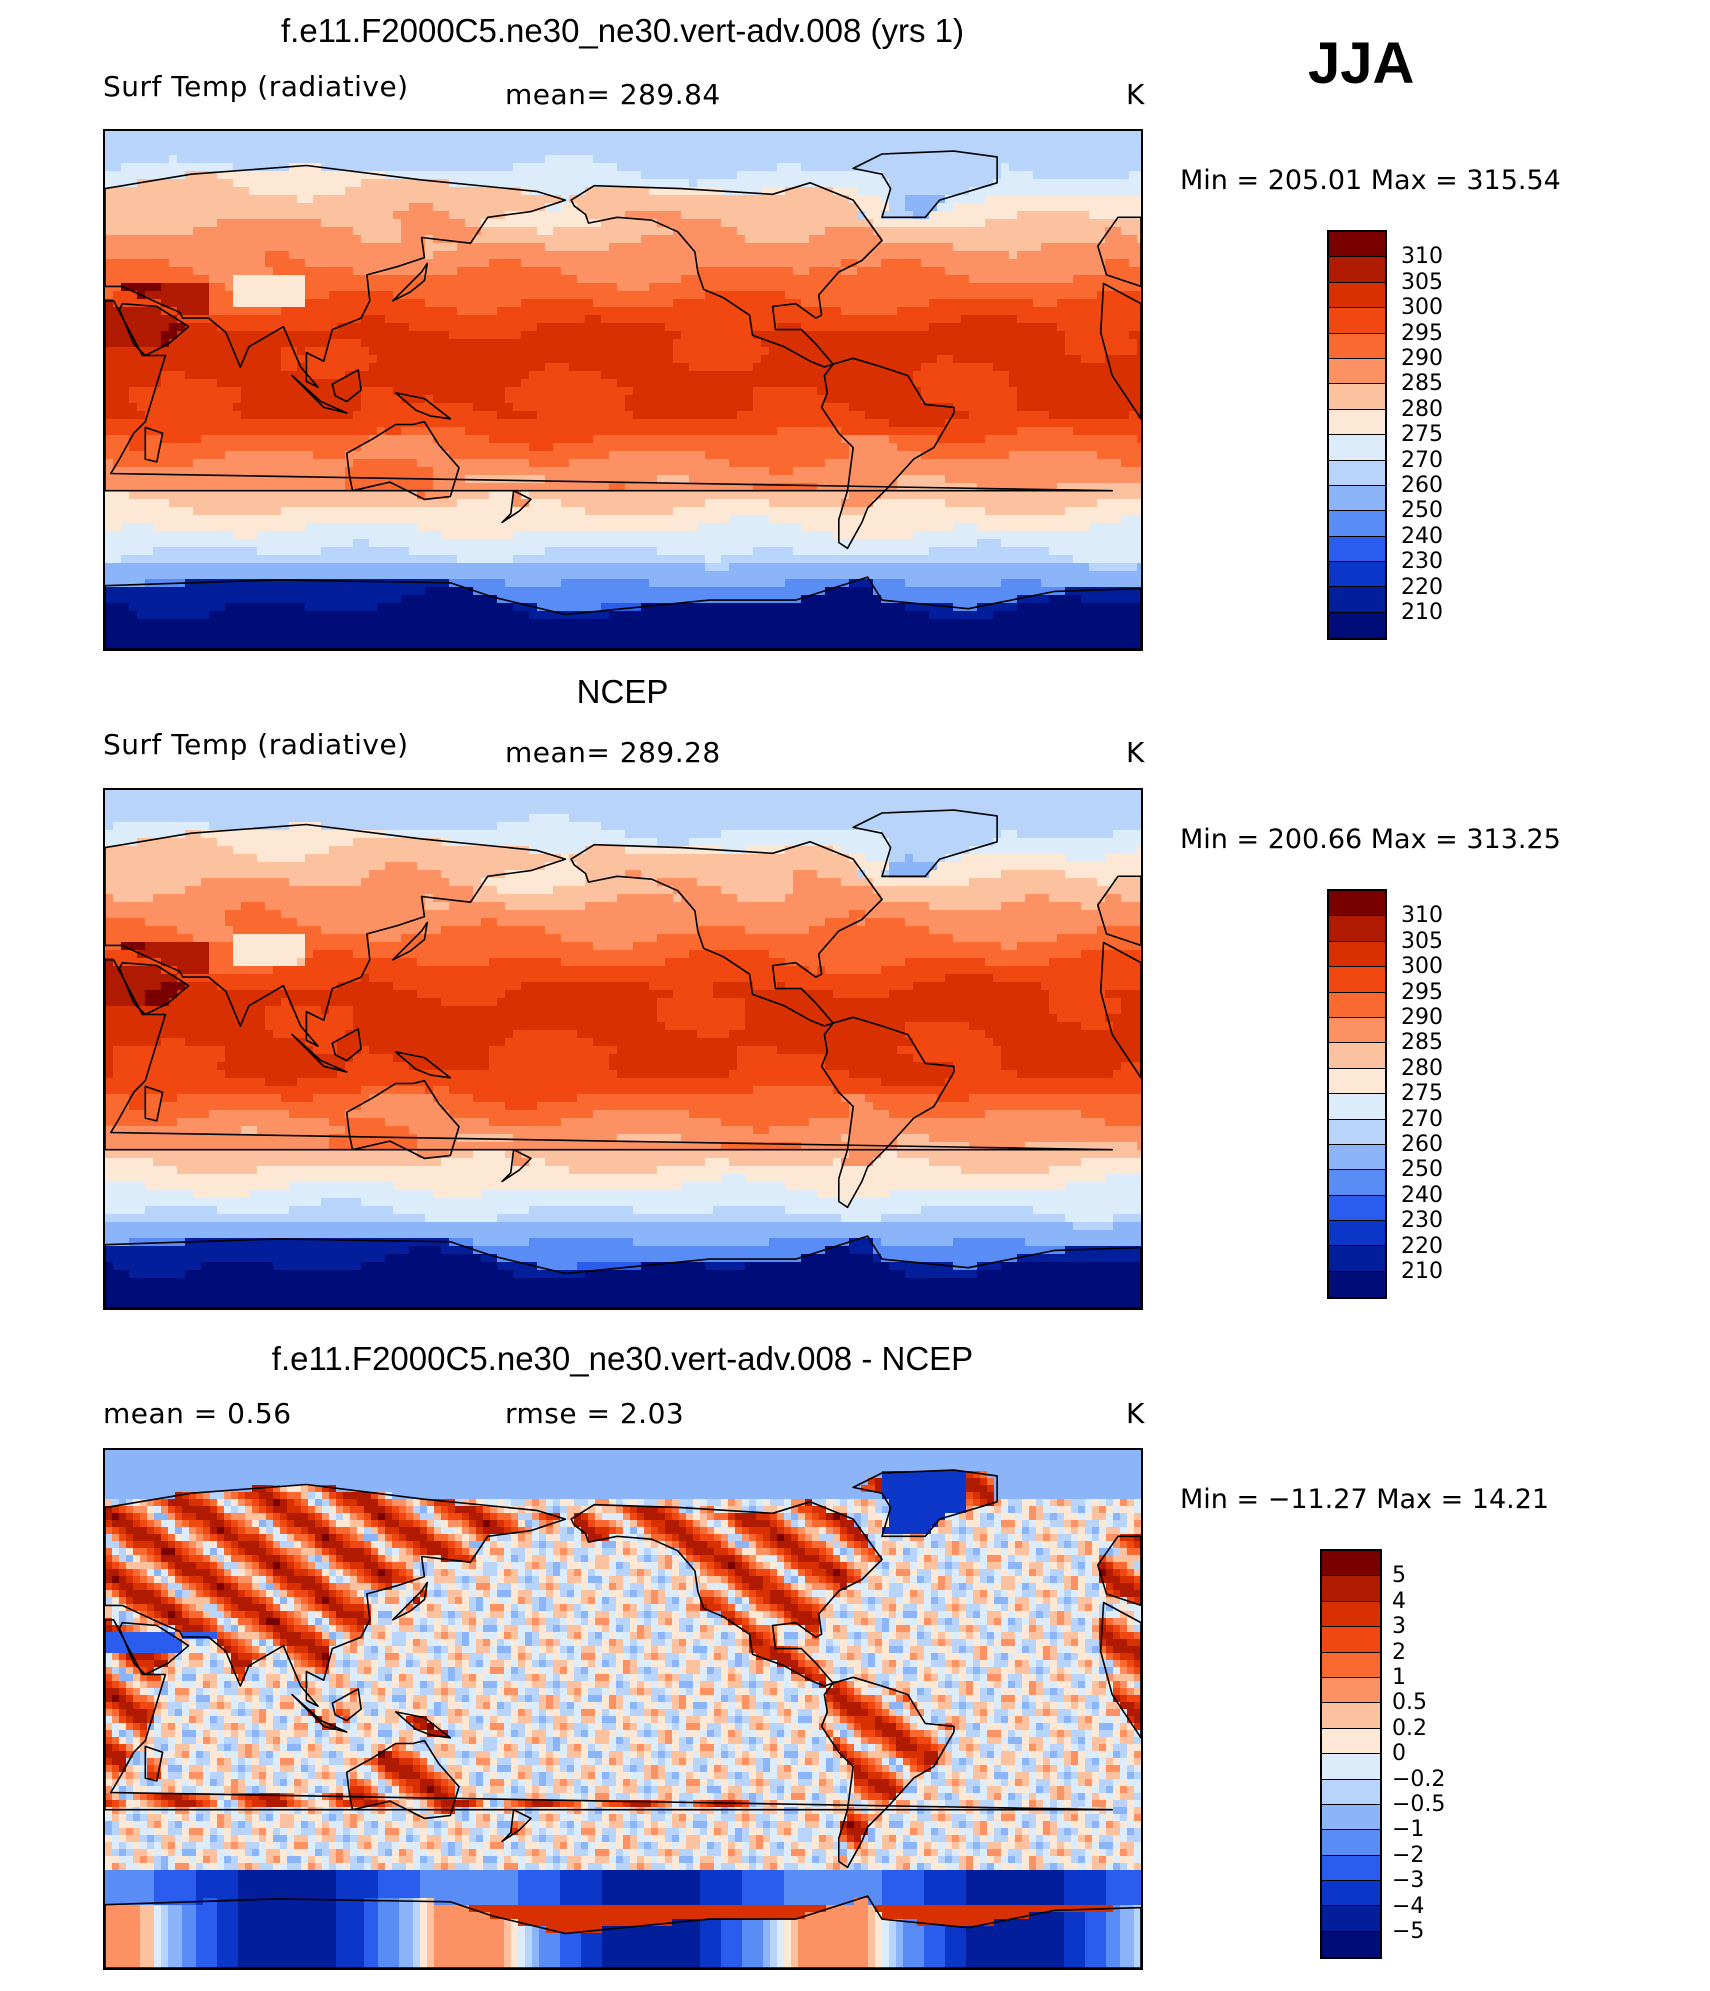  Describe the element at coordinates (1364, 1499) in the screenshot. I see `panel-3-minmax: Min = −11.27 Max = 14.21` at that location.